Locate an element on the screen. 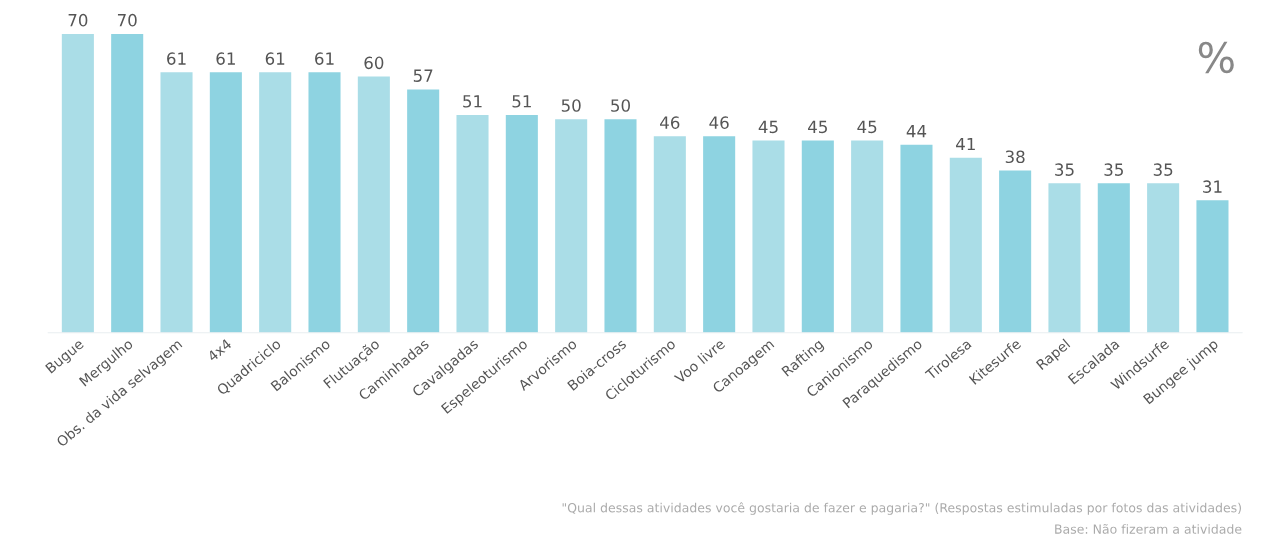 The height and width of the screenshot is (541, 1270). text: "Qual dessas atividades você gostaria de fazer e pagaria?" (Respostas estimuladas por fotos das atividades) is located at coordinates (901, 508).